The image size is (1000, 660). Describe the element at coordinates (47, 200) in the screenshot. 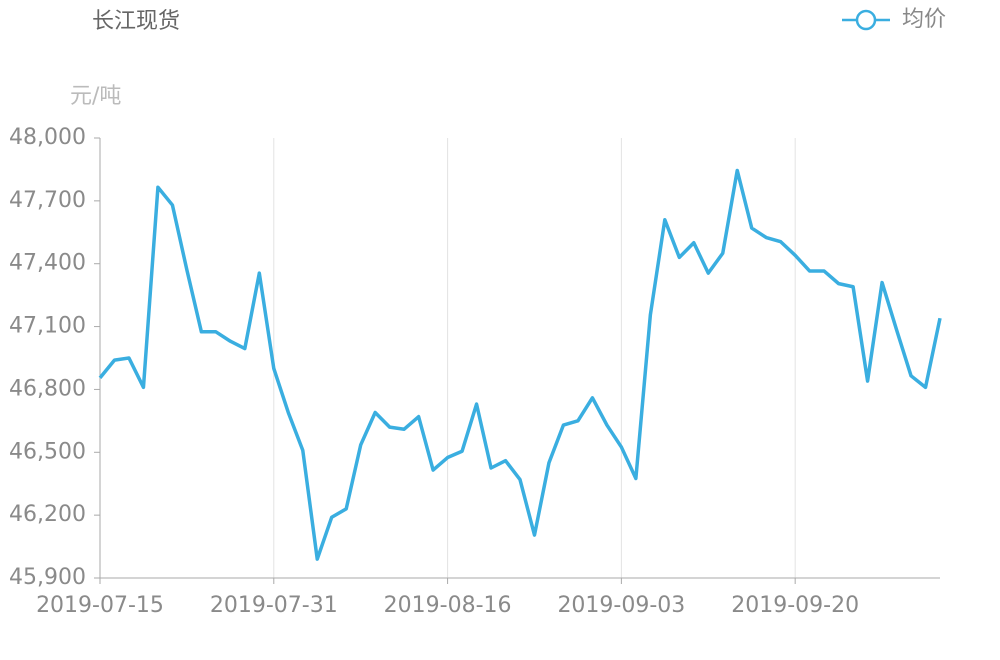

I see `y-tick-label: 47,700` at that location.